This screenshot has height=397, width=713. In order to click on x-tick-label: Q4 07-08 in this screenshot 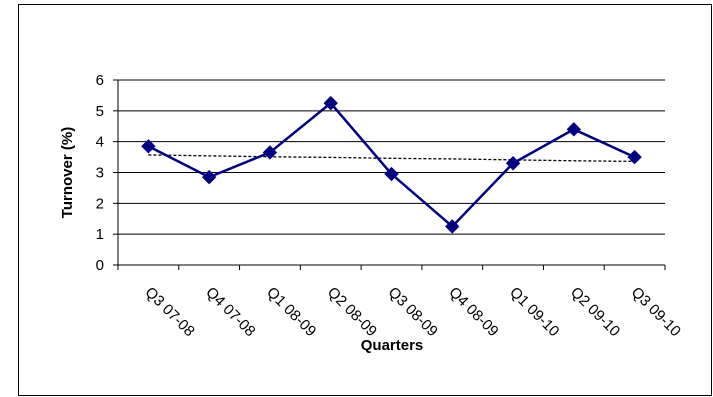, I will do `click(230, 312)`.